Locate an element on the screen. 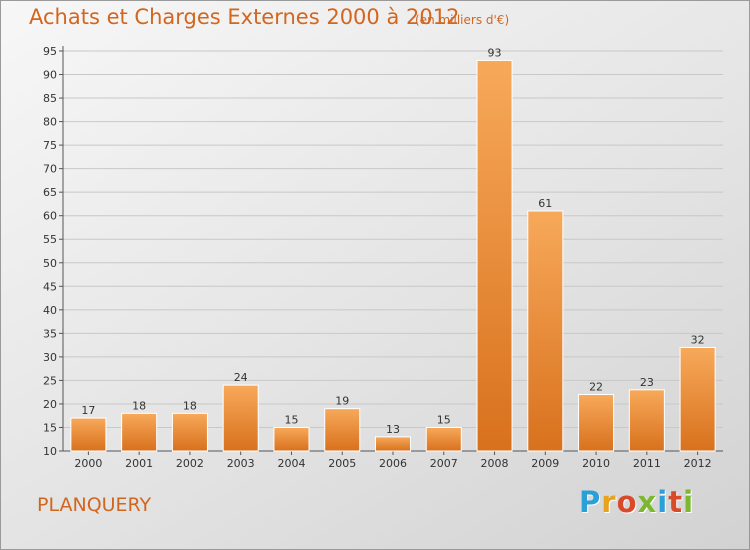  data-label: 61 is located at coordinates (545, 203).